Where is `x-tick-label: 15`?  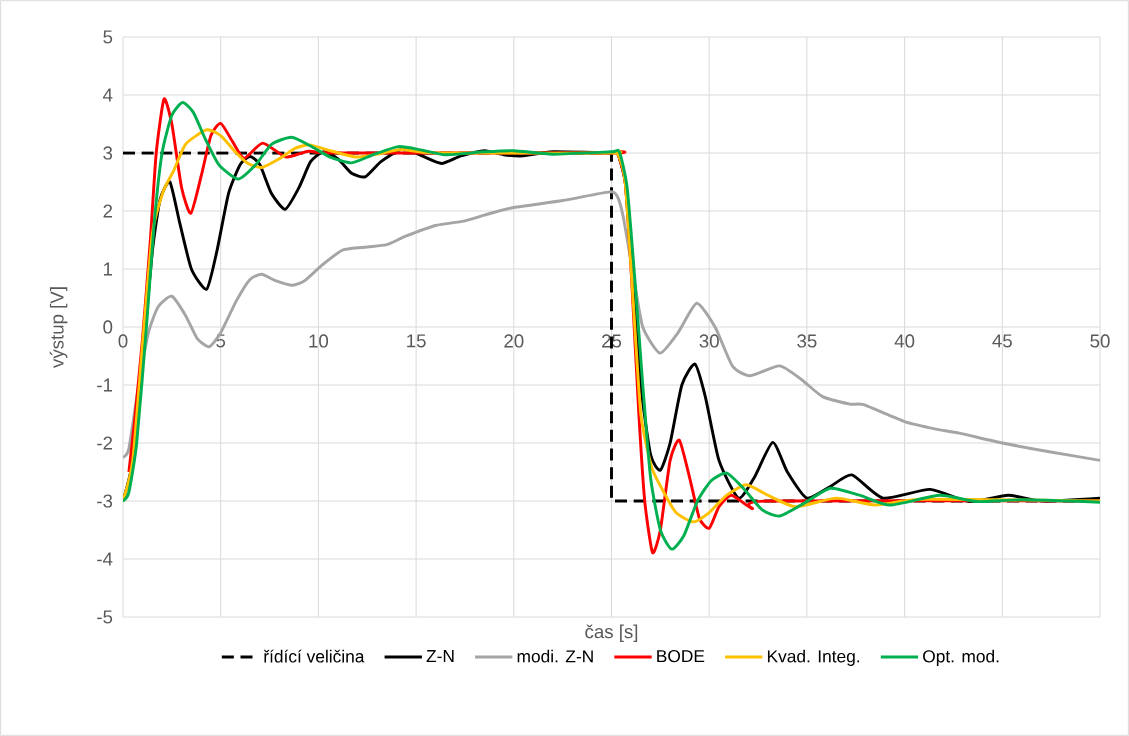 x-tick-label: 15 is located at coordinates (416, 341).